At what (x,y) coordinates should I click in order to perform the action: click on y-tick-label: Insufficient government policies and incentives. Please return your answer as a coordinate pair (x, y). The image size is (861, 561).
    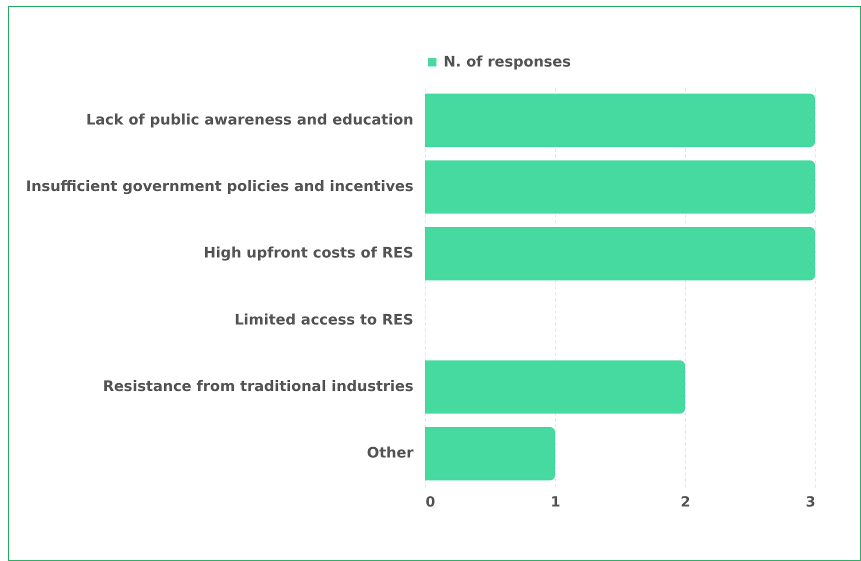
    Looking at the image, I should click on (220, 187).